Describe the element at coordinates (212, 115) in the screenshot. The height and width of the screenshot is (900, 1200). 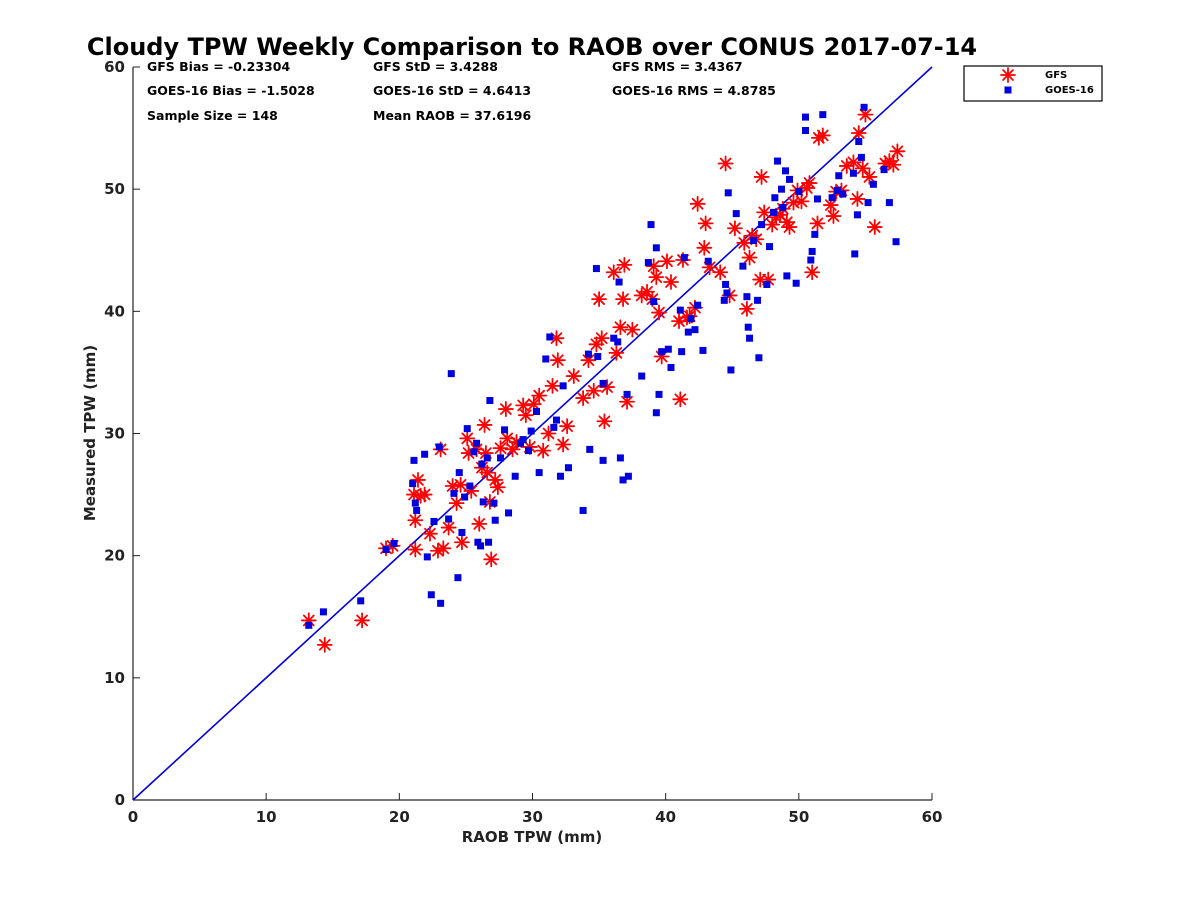
I see `stat-sample-size: Sample Size = 148` at that location.